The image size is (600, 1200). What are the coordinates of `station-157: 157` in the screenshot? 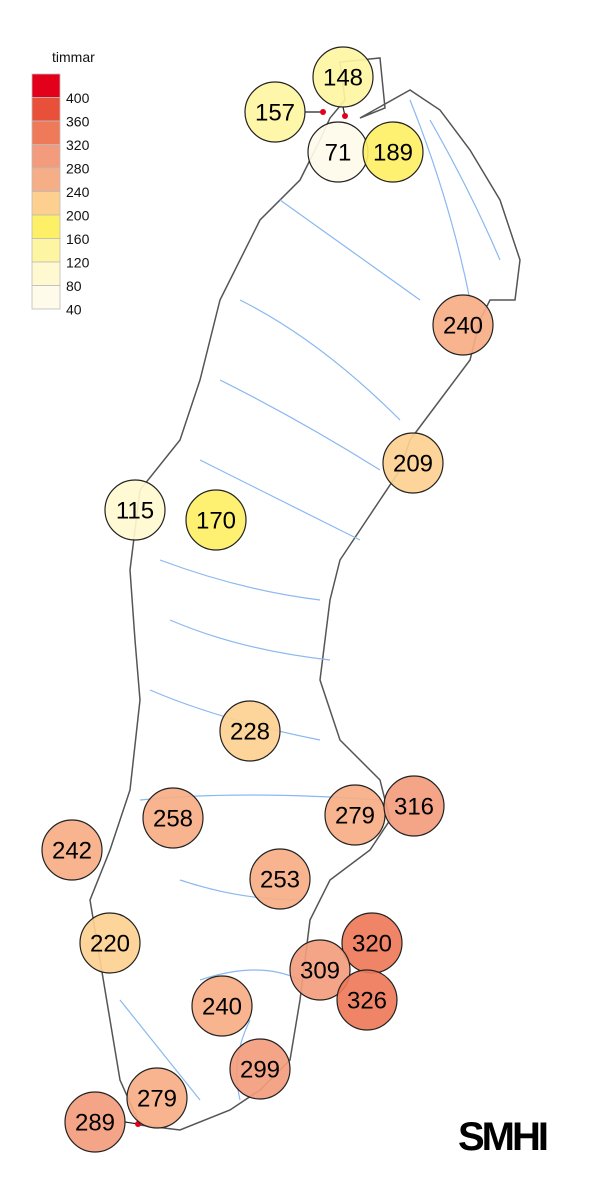 It's located at (275, 112).